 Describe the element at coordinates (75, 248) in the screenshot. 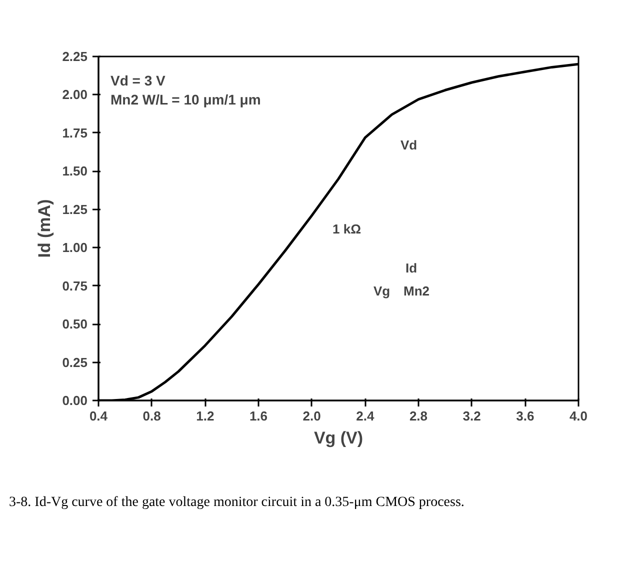

I see `y-tick-label: 1.00` at that location.